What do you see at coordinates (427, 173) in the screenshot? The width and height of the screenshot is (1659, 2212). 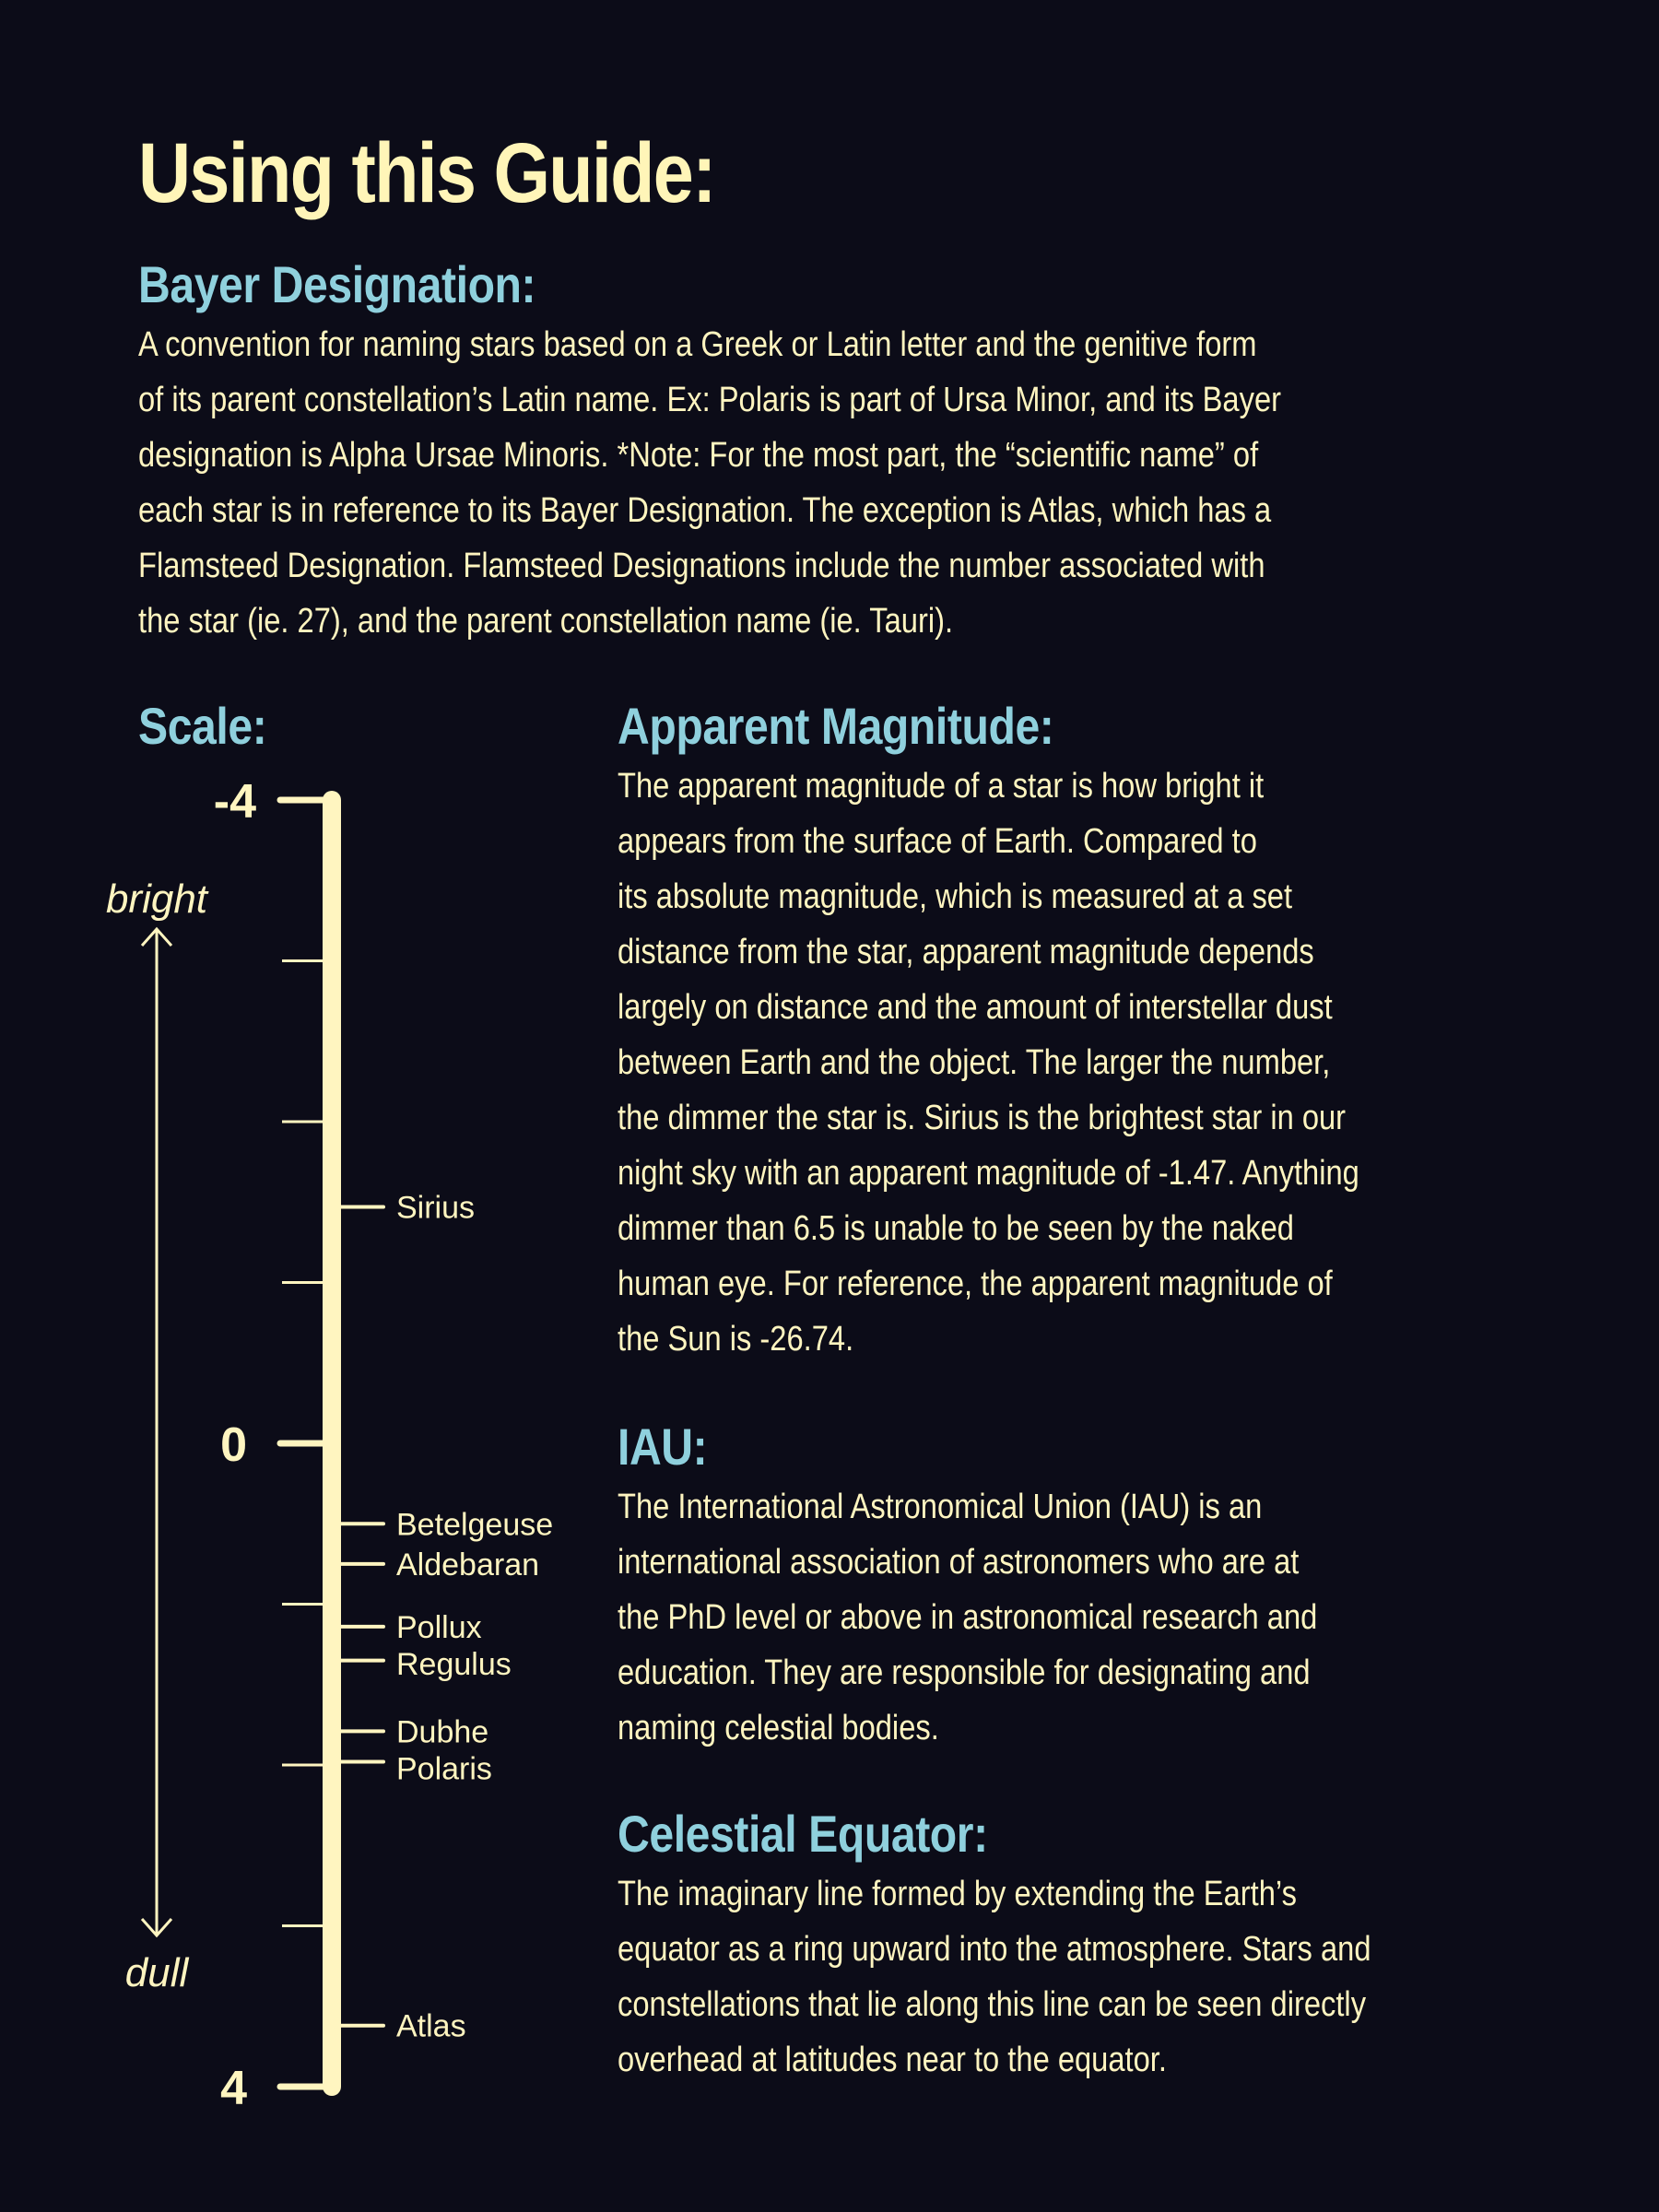 I see `page-title: Using this Guide:` at bounding box center [427, 173].